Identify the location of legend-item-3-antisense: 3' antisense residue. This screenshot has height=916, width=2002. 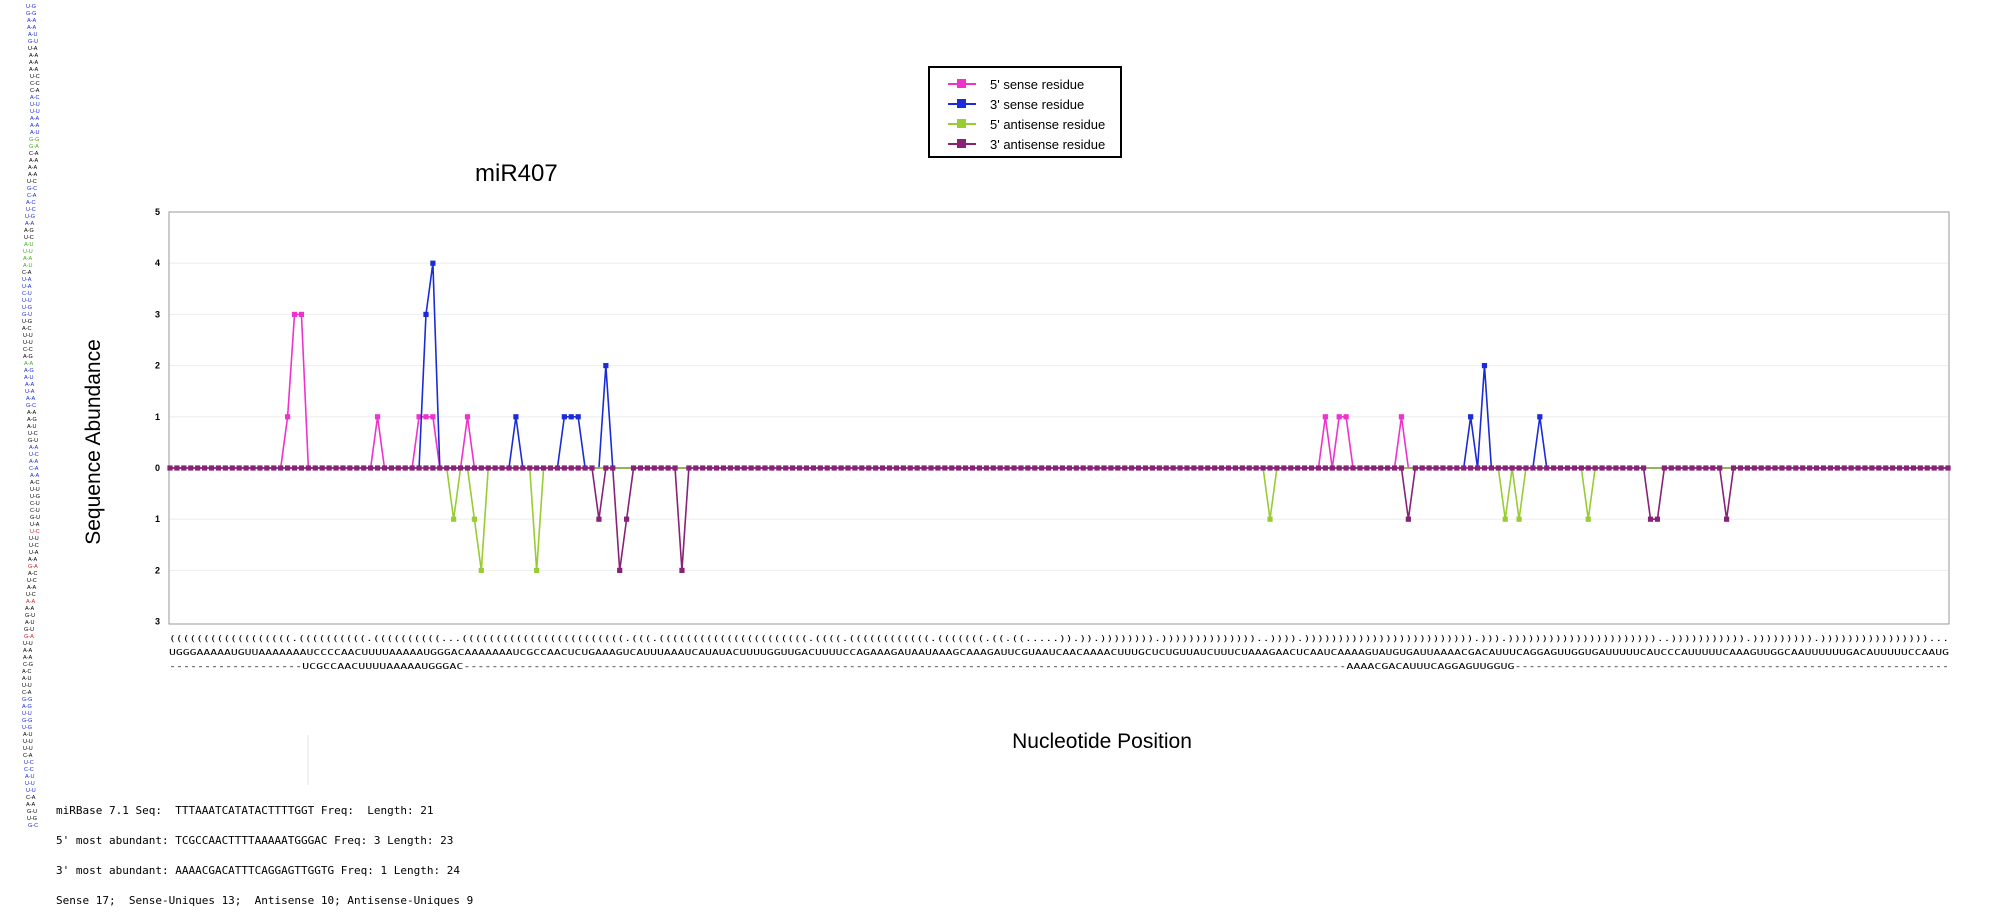
(1026, 144).